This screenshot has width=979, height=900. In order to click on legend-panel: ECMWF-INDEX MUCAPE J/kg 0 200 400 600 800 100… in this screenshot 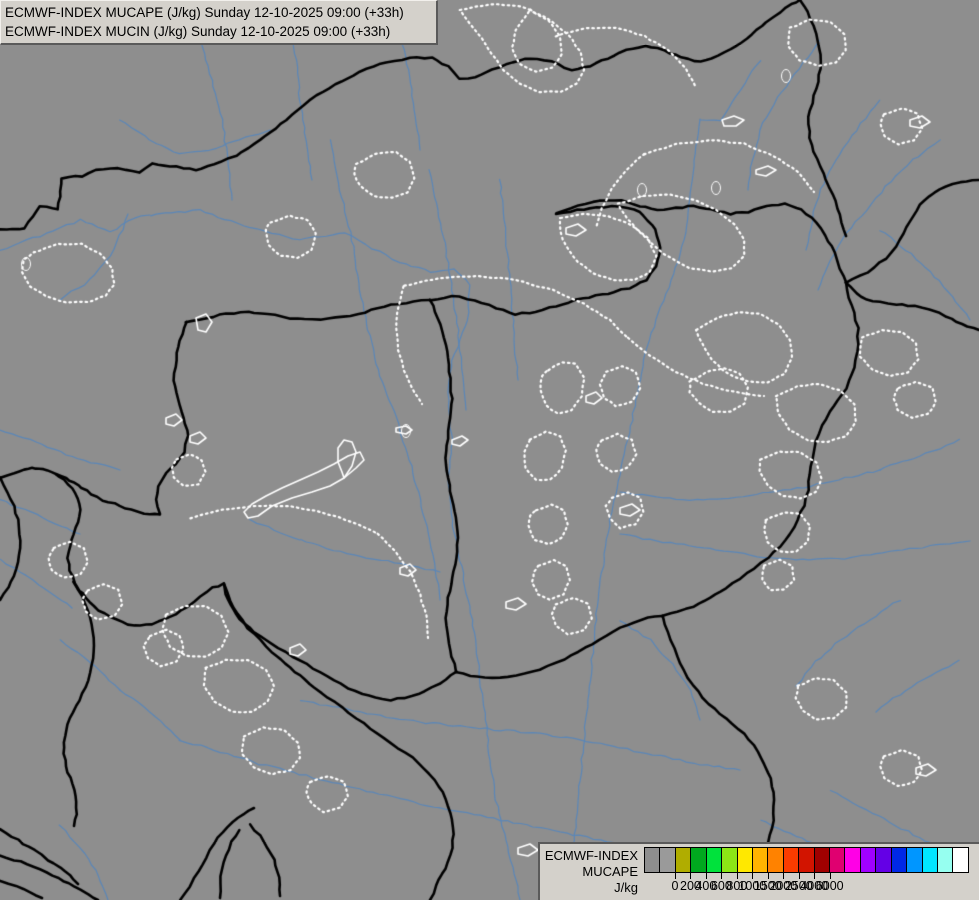, I will do `click(758, 871)`.